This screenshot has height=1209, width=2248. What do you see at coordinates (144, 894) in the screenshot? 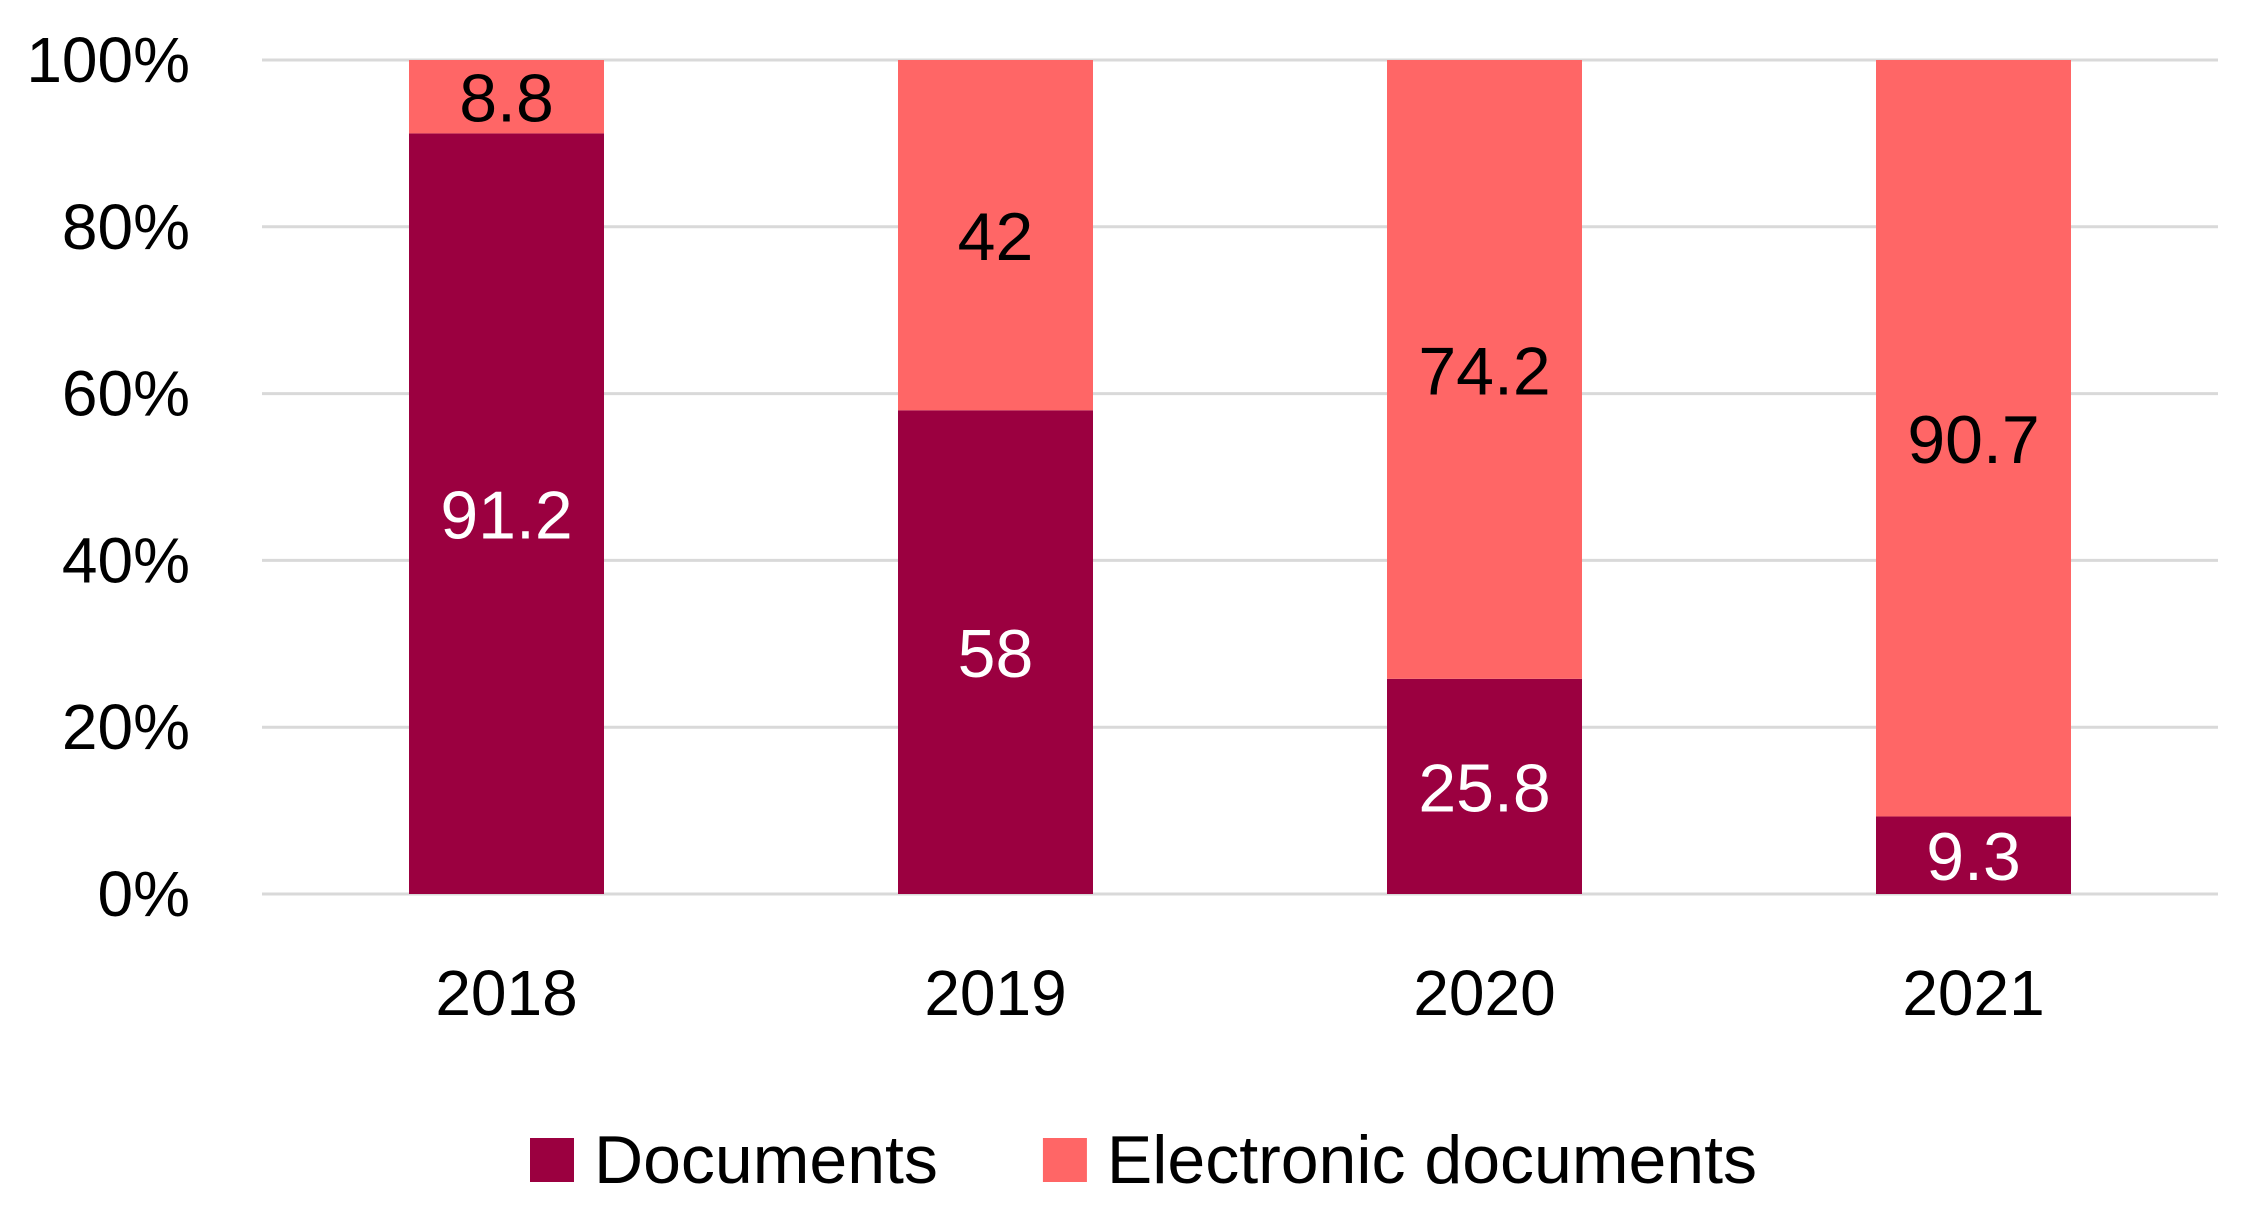
I see `y-tick-label: 0%` at bounding box center [144, 894].